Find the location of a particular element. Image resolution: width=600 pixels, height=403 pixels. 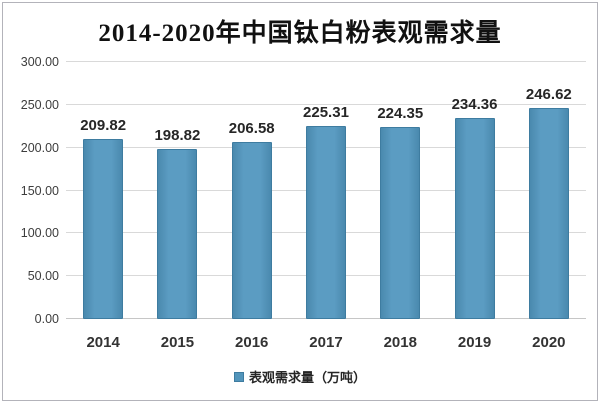

y-tick-label: 300.00 is located at coordinates (39, 62).